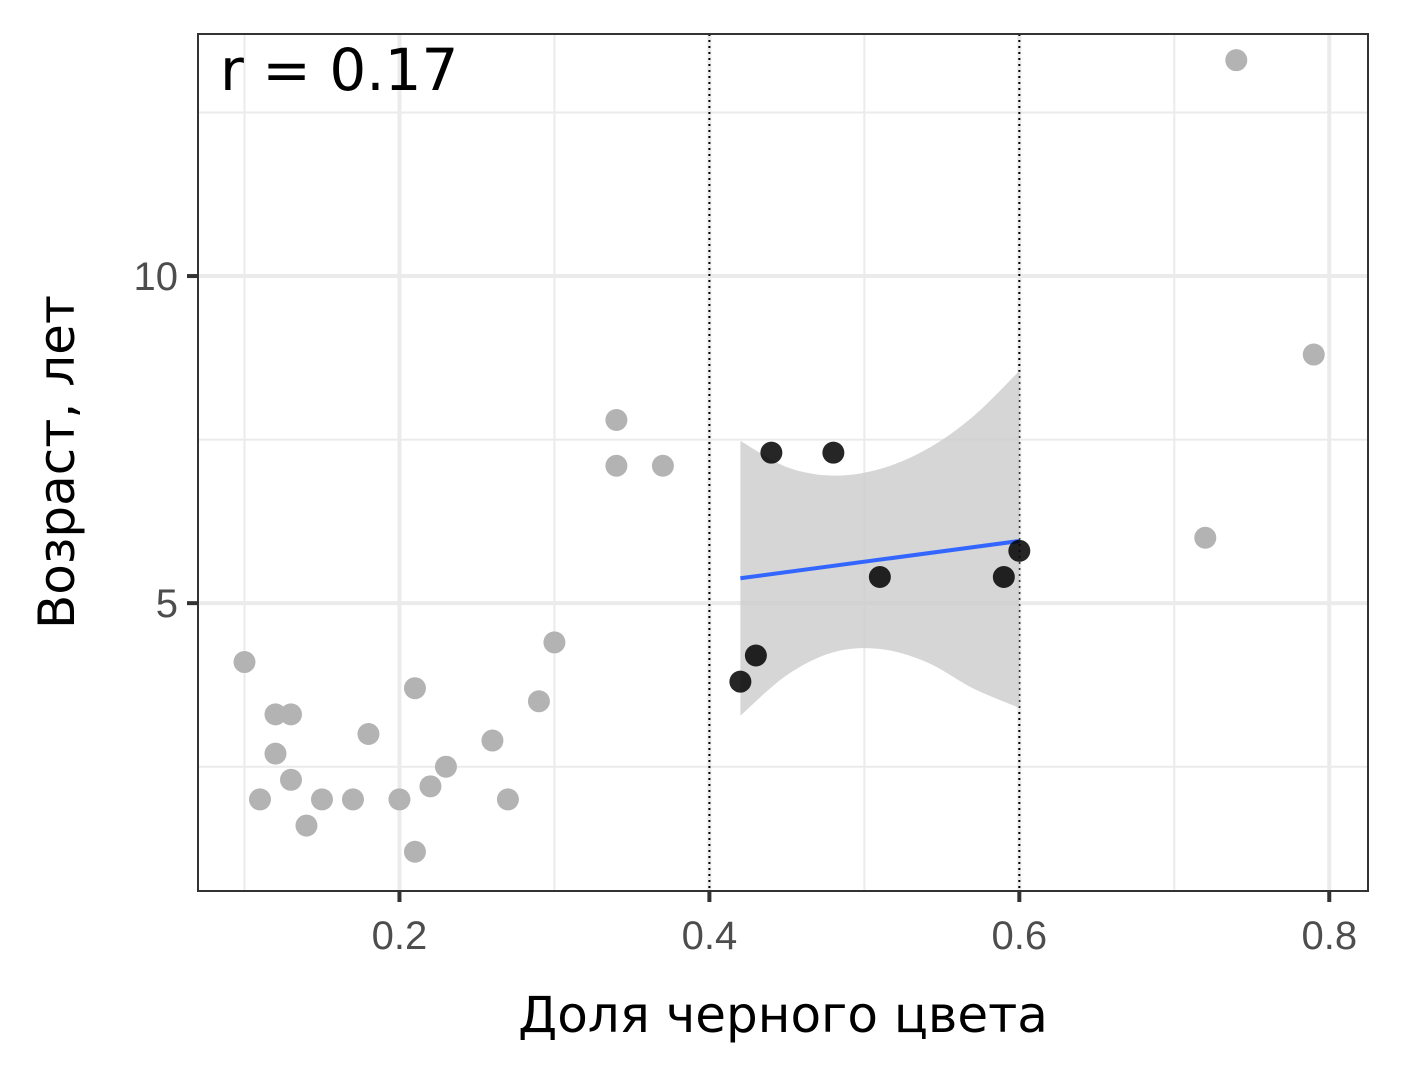 The width and height of the screenshot is (1404, 1080). Describe the element at coordinates (339, 70) in the screenshot. I see `correlation-annotation: r = 0.17` at that location.